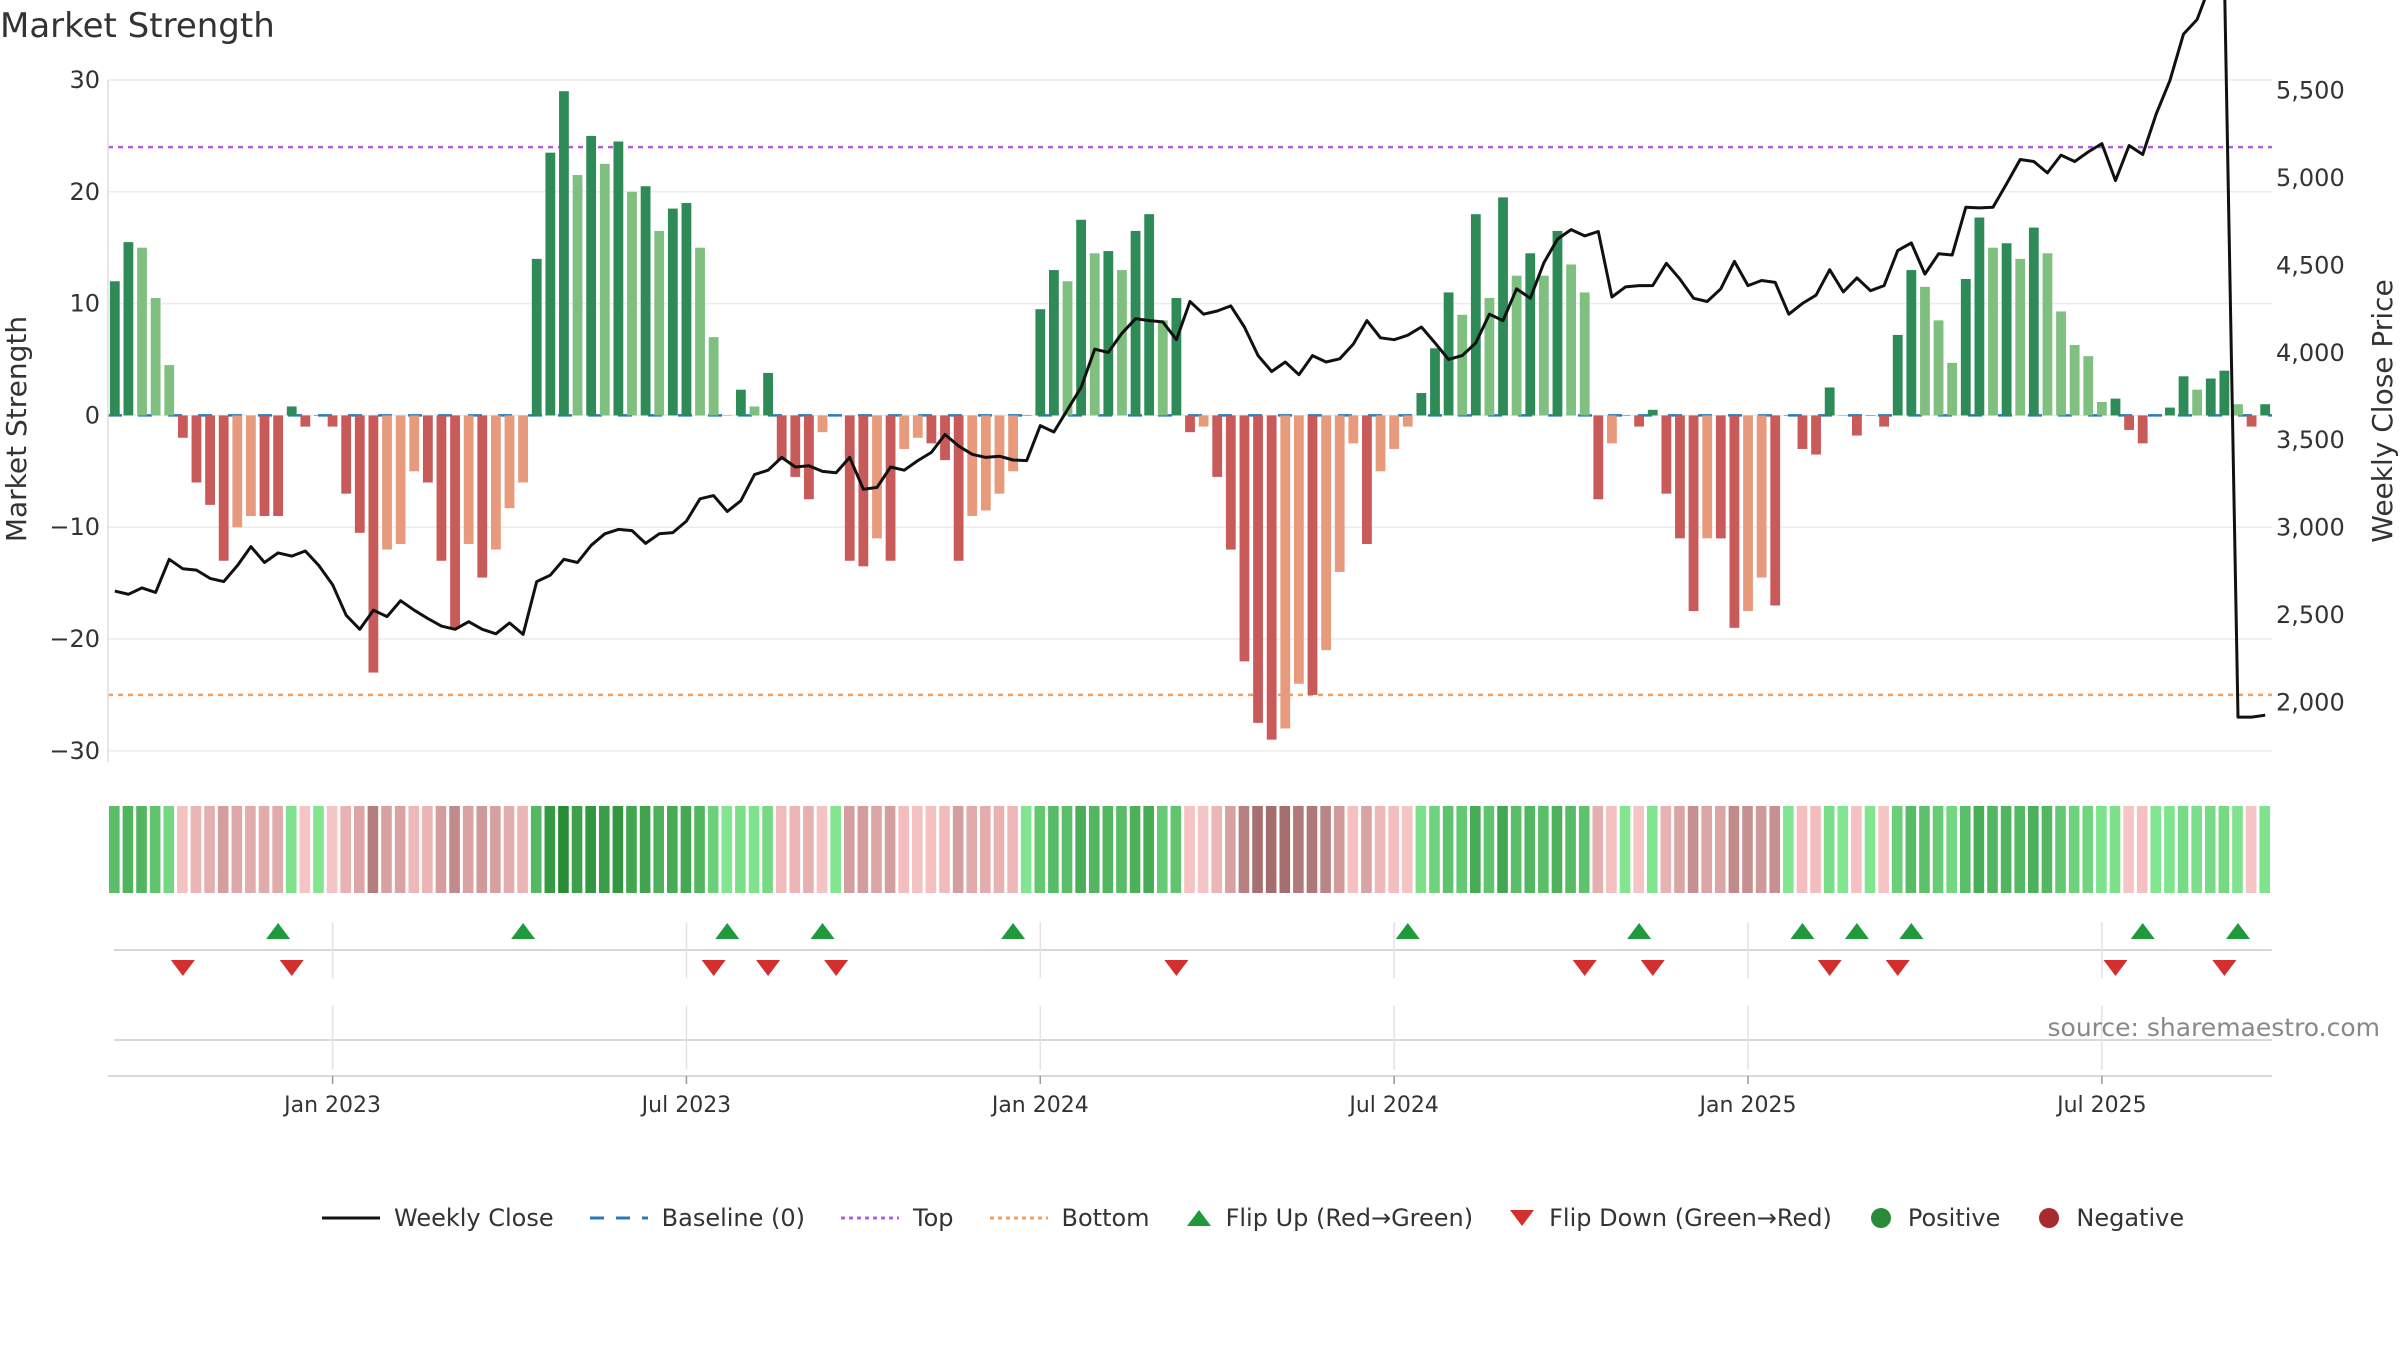  What do you see at coordinates (2310, 440) in the screenshot?
I see `y2-tick-label: 3,500` at bounding box center [2310, 440].